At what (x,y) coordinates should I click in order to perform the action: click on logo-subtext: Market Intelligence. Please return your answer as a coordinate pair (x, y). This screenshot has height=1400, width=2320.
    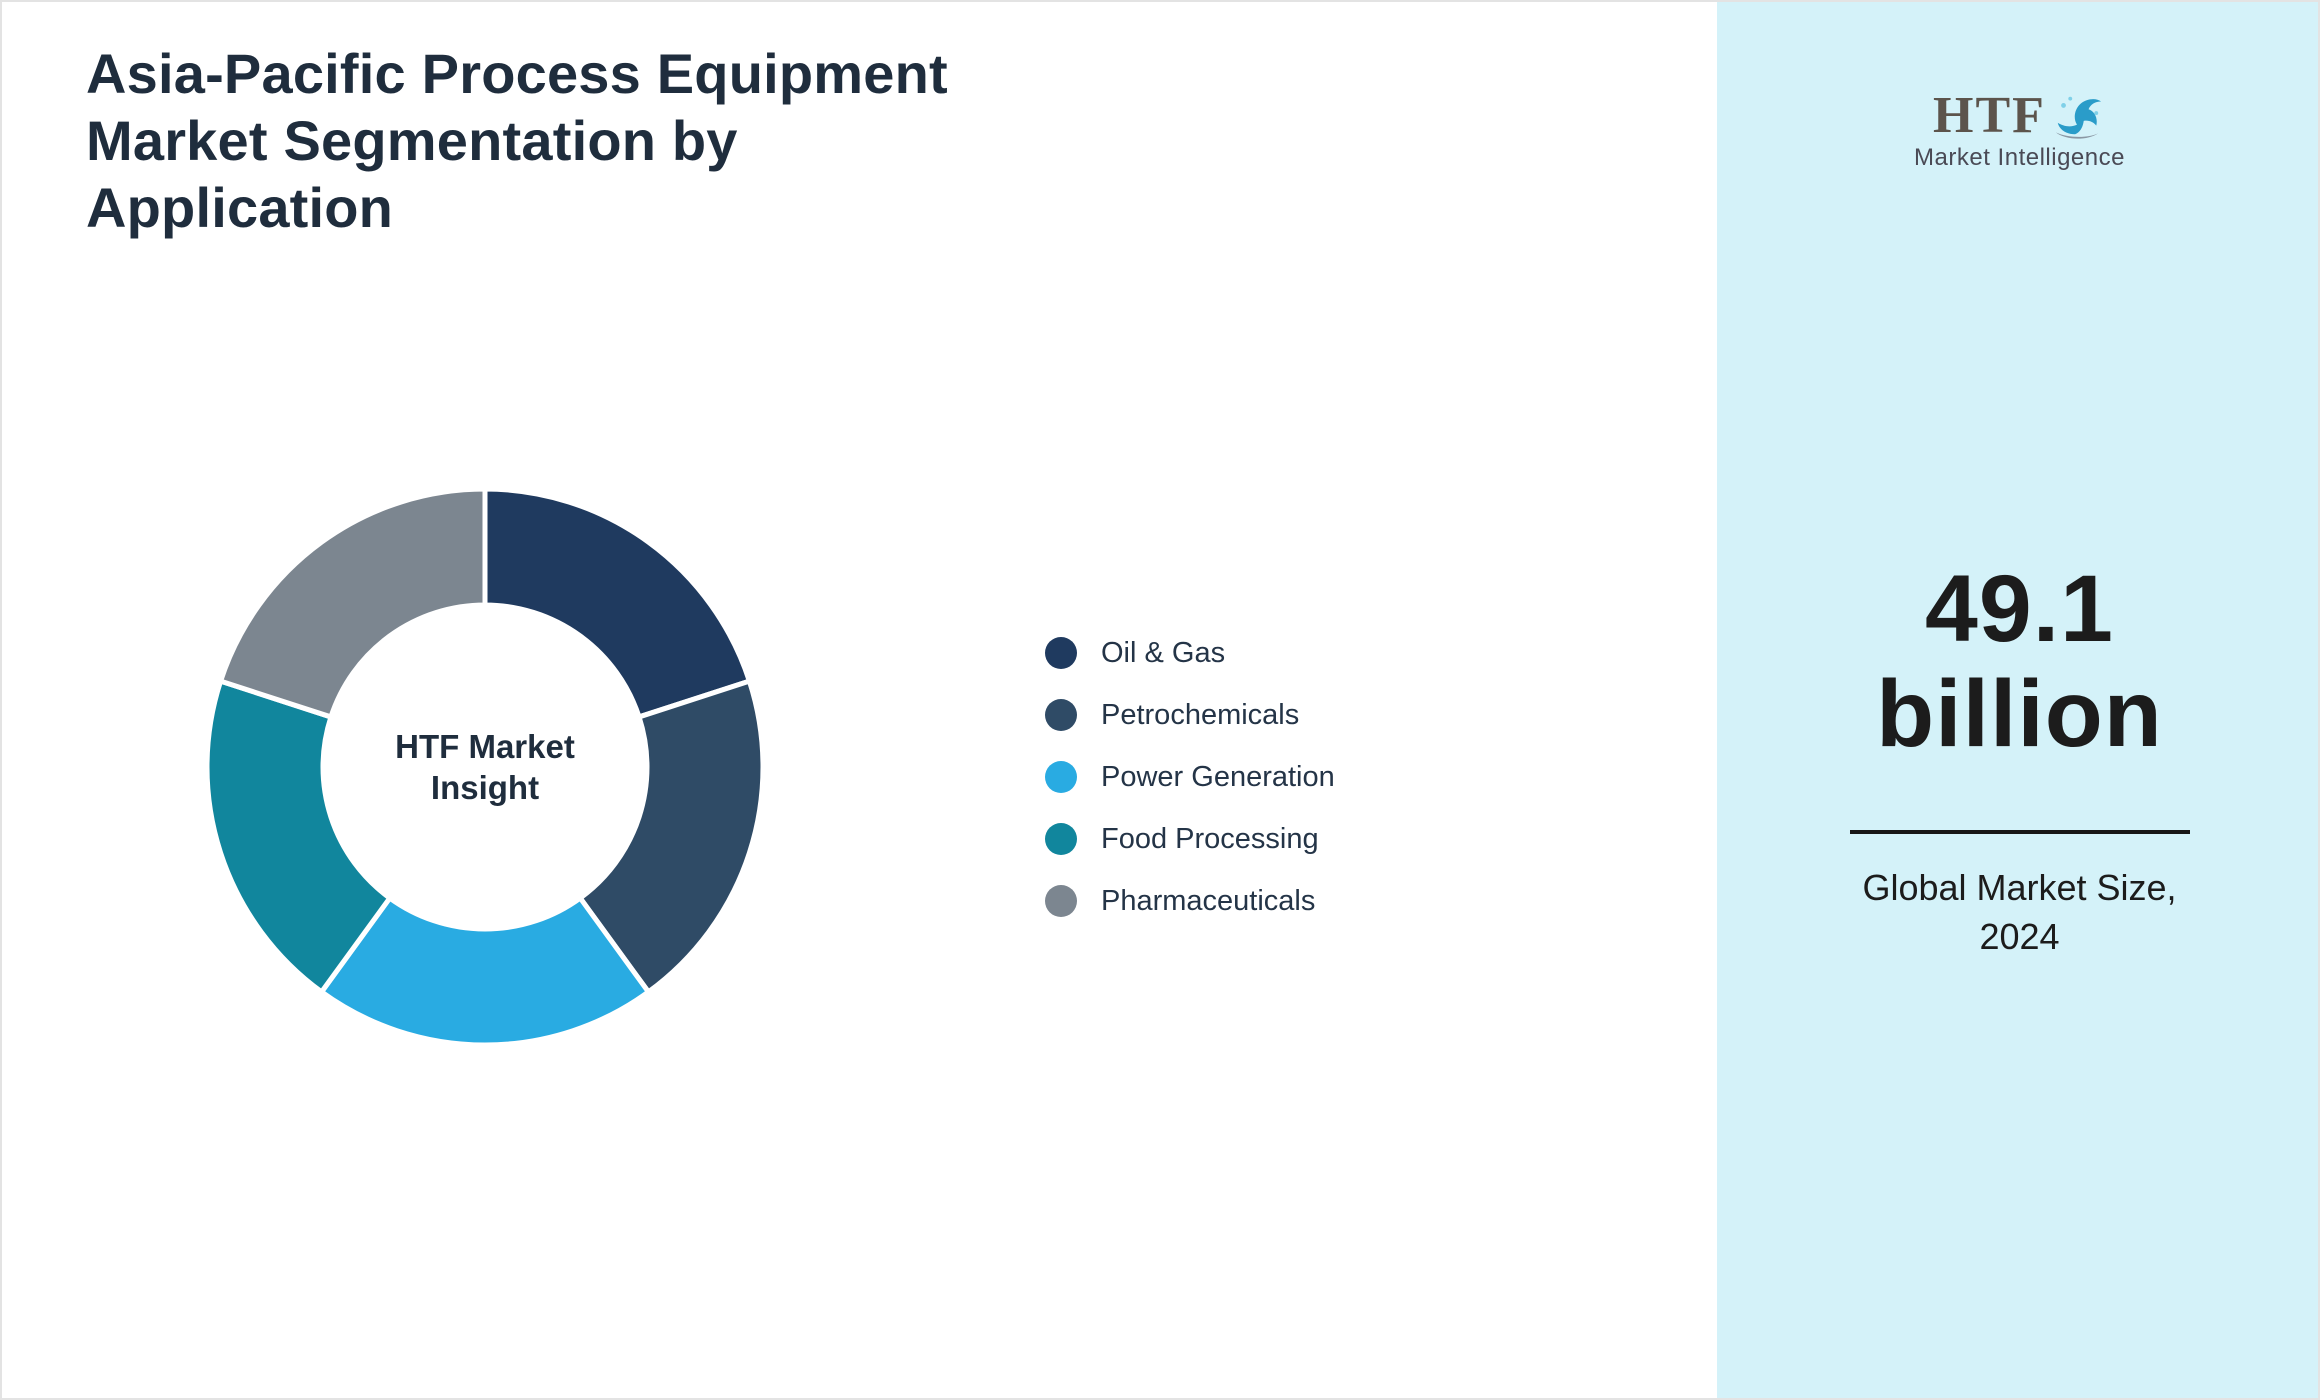
    Looking at the image, I should click on (2019, 157).